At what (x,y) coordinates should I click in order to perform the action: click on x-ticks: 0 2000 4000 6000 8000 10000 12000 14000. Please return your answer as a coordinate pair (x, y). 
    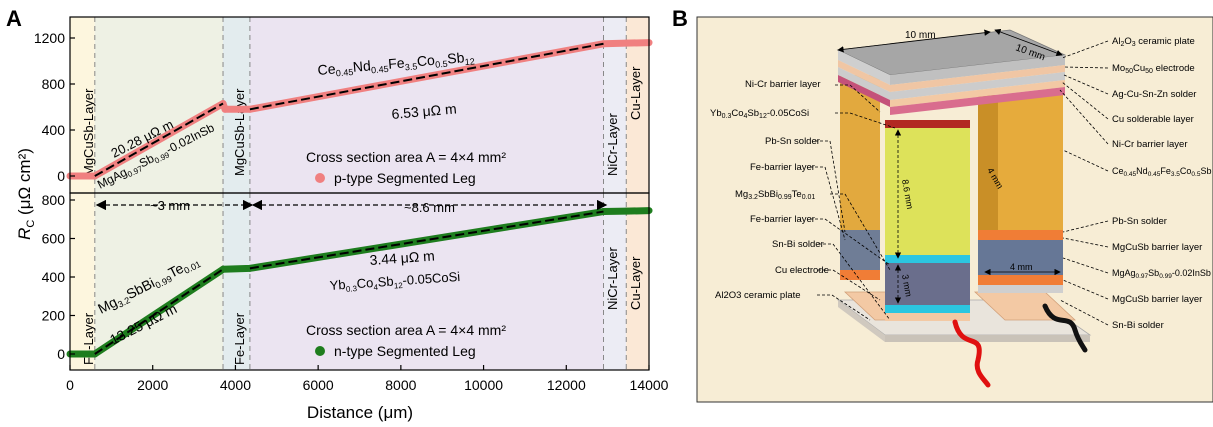
    Looking at the image, I should click on (367, 379).